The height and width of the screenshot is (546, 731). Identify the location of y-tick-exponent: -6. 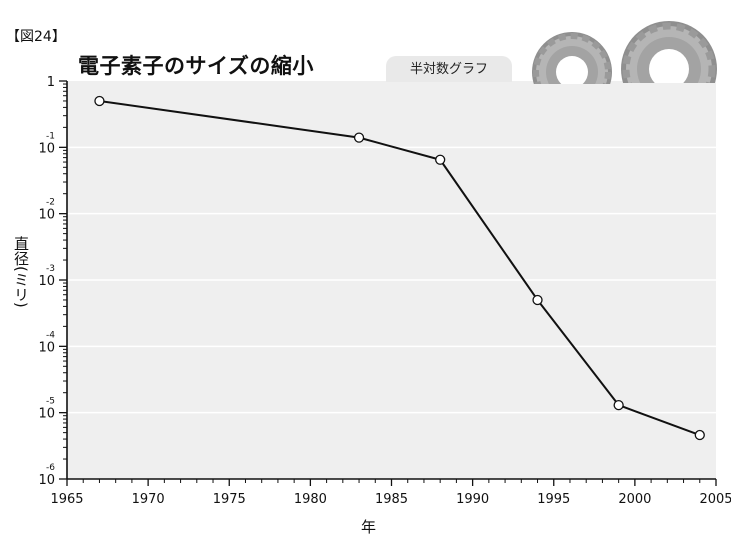
(50, 468).